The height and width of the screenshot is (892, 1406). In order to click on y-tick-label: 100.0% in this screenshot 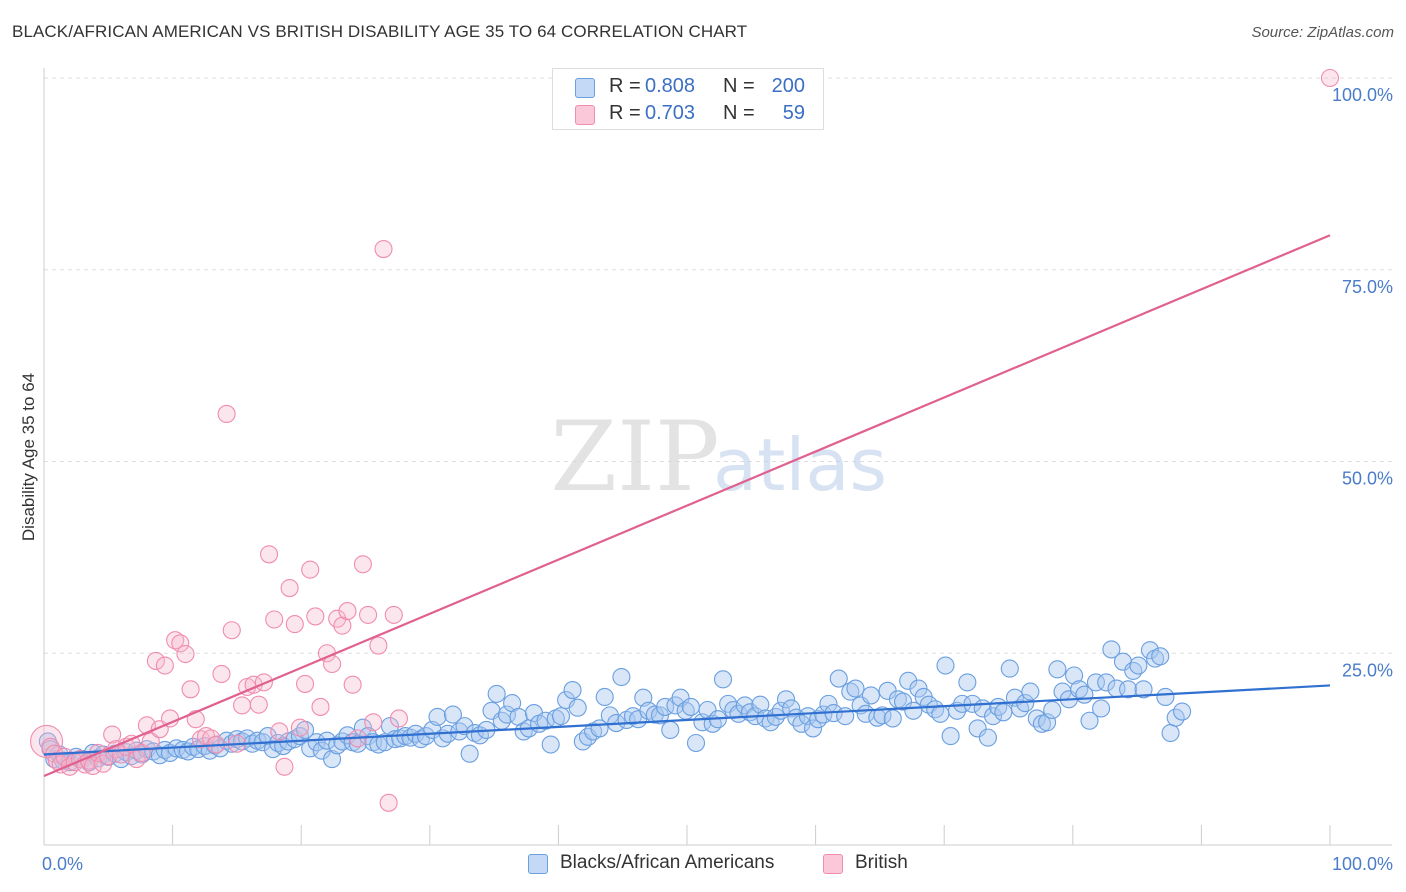, I will do `click(1362, 95)`.